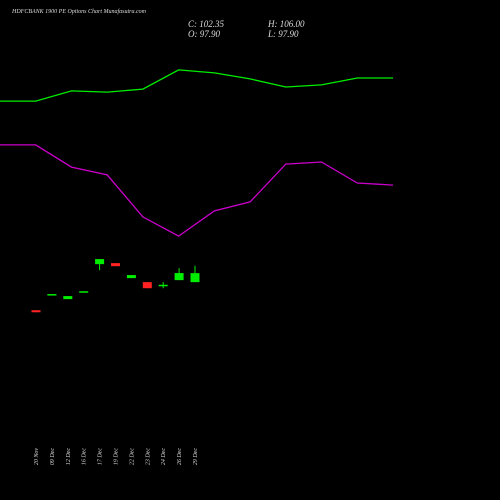 The width and height of the screenshot is (500, 500). Describe the element at coordinates (37, 457) in the screenshot. I see `x-tick-label: 20 Nov` at that location.